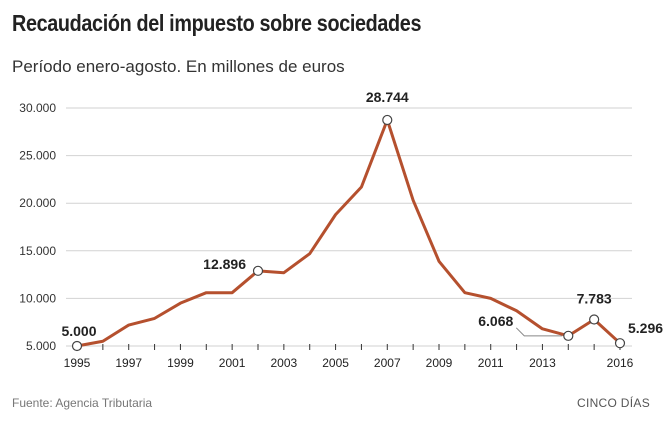 The image size is (664, 424). I want to click on annotation-leader-line, so click(539, 332).